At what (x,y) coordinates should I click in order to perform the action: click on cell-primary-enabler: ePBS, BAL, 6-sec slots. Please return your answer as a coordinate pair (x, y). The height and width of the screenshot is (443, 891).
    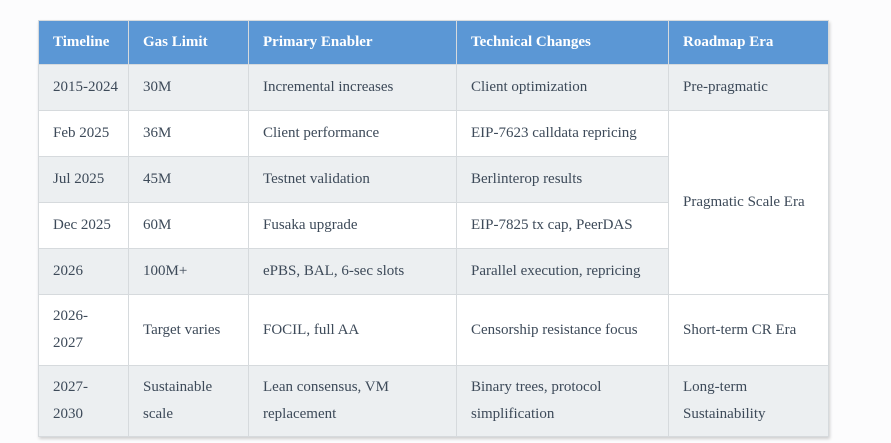
    Looking at the image, I should click on (352, 271).